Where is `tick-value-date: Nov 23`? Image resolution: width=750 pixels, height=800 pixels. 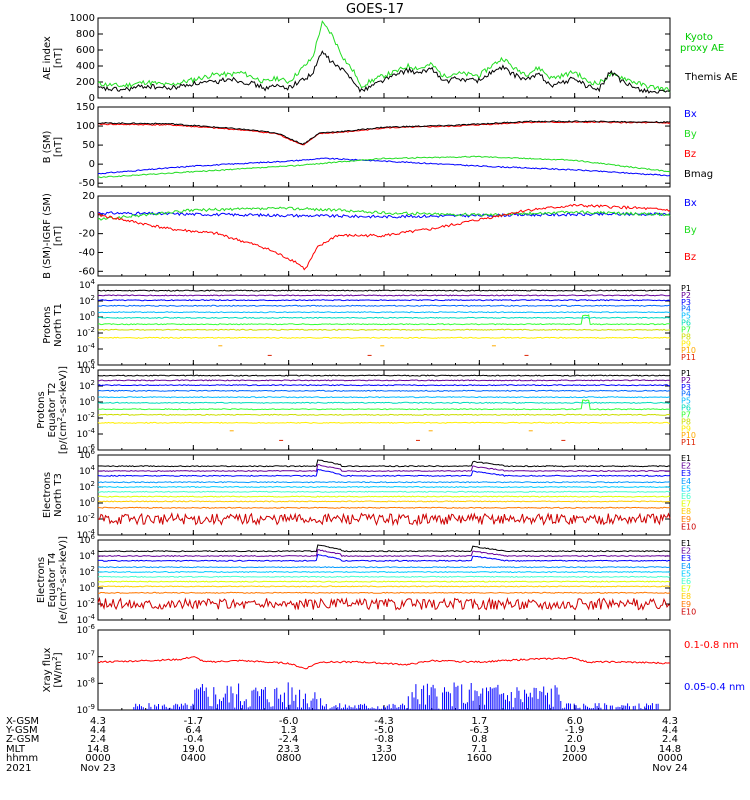 tick-value-date: Nov 23 is located at coordinates (97, 768).